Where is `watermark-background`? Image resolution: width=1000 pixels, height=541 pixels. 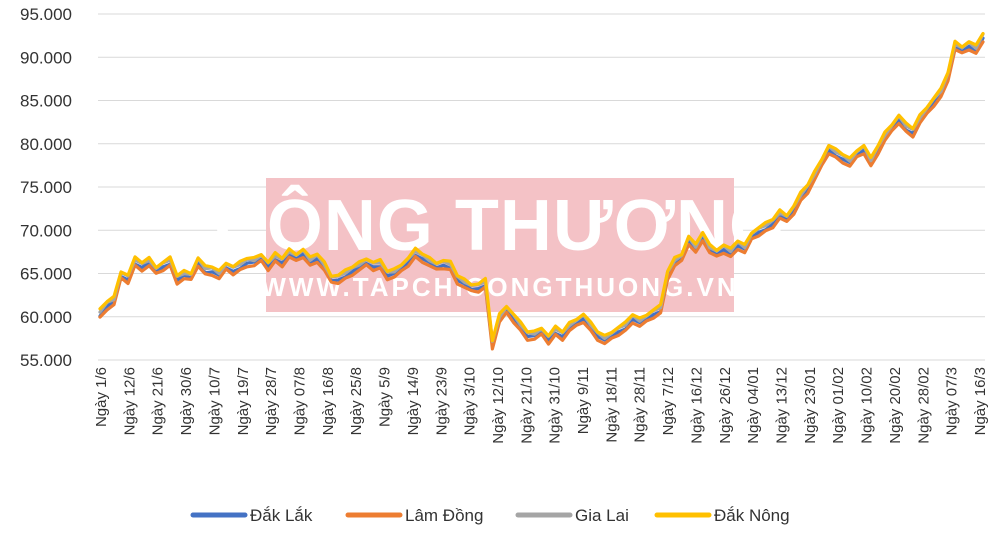
watermark-background is located at coordinates (500, 245).